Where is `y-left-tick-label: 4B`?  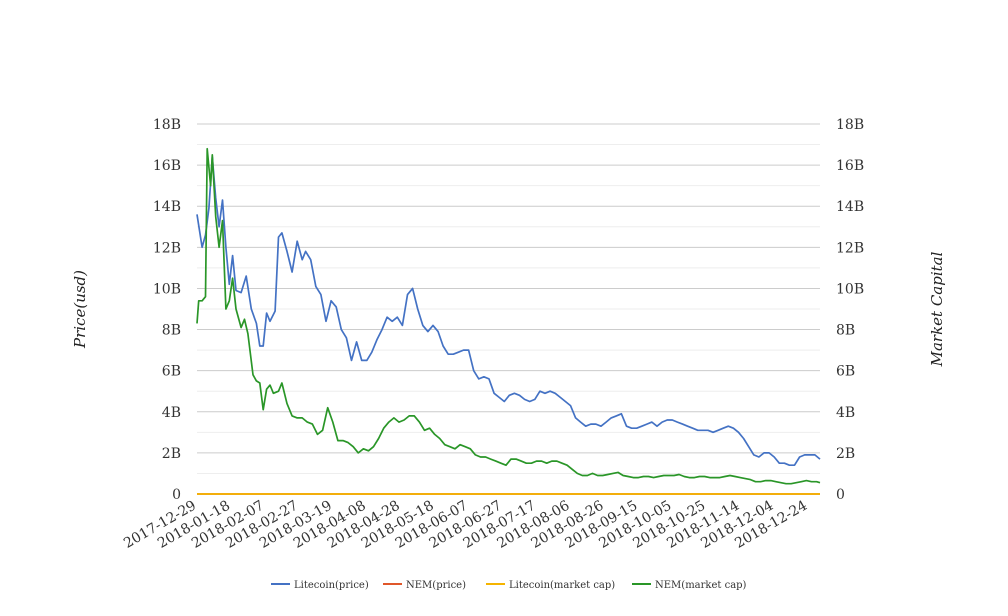 y-left-tick-label: 4B is located at coordinates (171, 413).